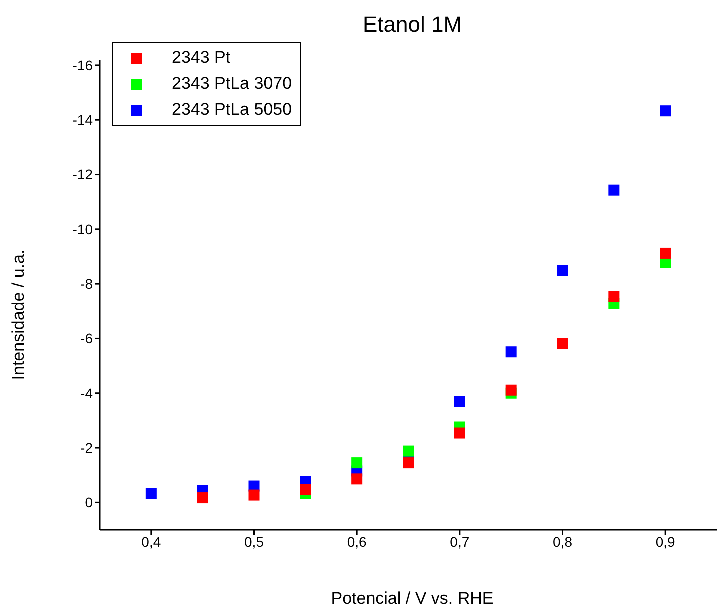  What do you see at coordinates (19, 315) in the screenshot?
I see `y-axis-title: Intensidade / u.a.` at bounding box center [19, 315].